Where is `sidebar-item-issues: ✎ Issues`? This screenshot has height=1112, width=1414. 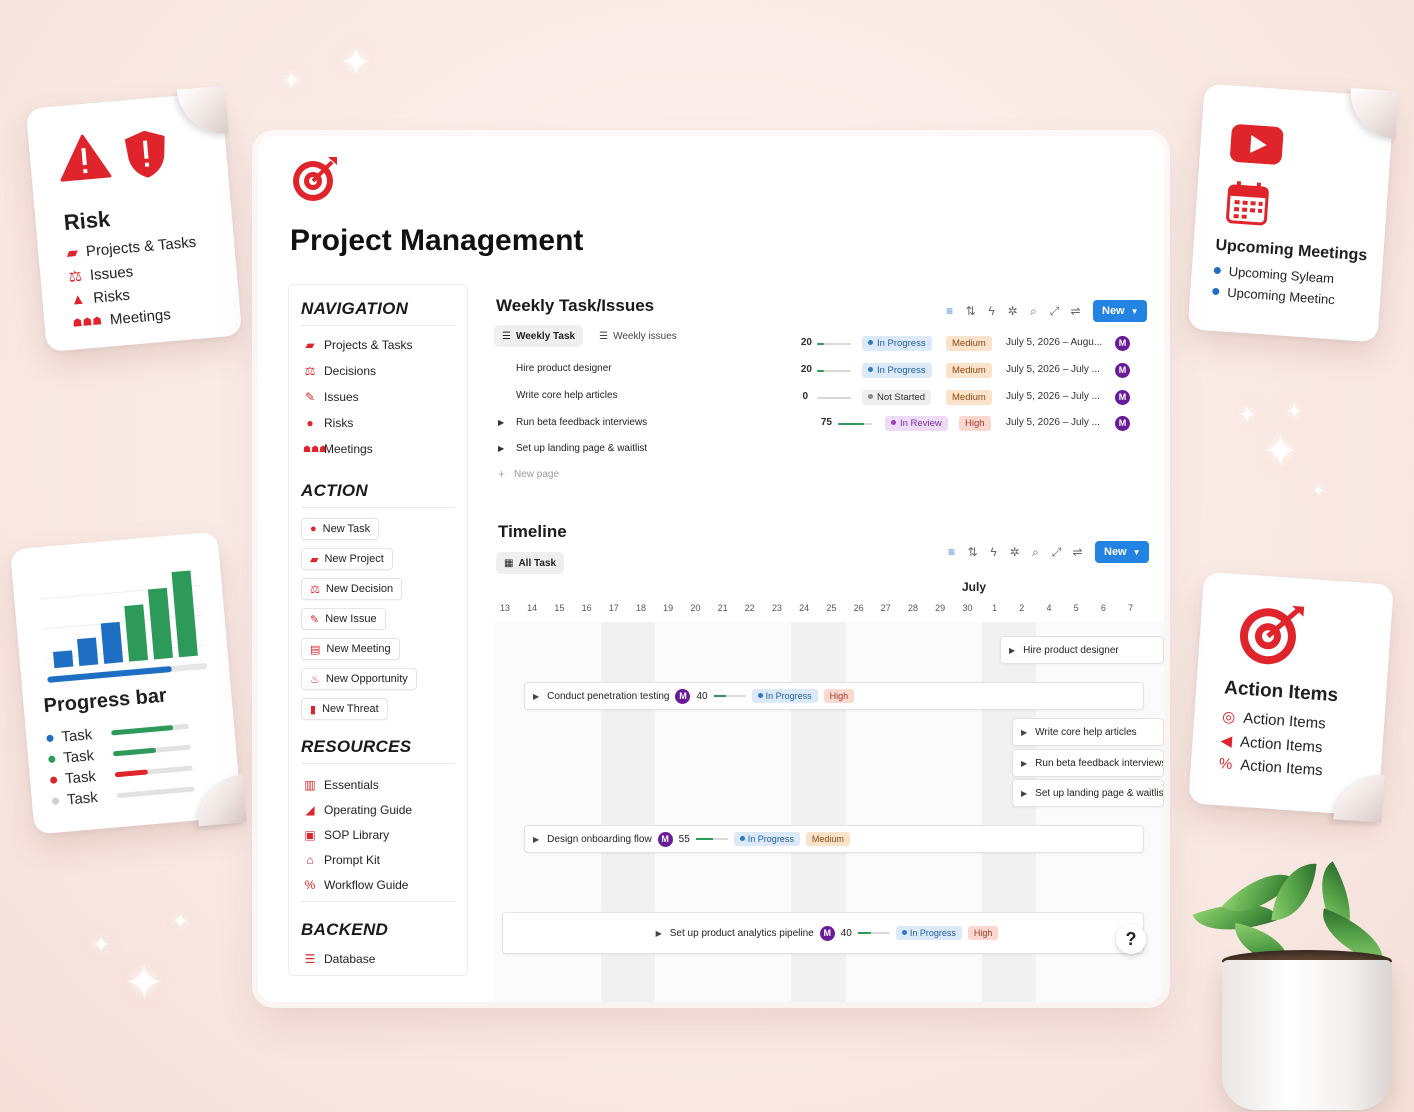 sidebar-item-issues: ✎ Issues is located at coordinates (331, 397).